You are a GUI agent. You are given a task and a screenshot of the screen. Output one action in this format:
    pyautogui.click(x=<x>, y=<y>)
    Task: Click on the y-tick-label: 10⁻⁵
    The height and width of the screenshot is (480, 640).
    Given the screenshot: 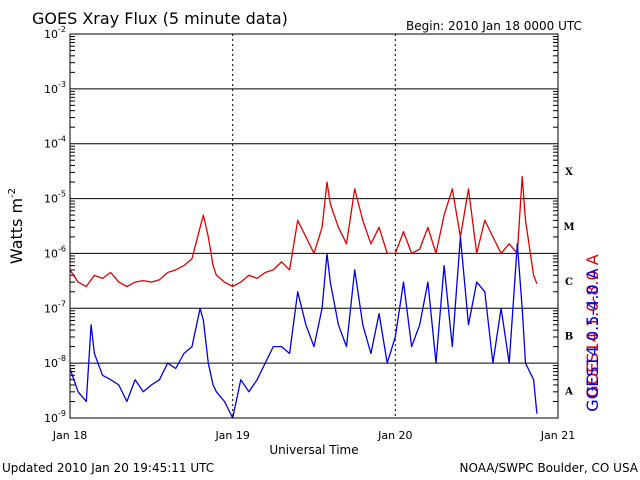 What is the action you would take?
    pyautogui.click(x=55, y=198)
    